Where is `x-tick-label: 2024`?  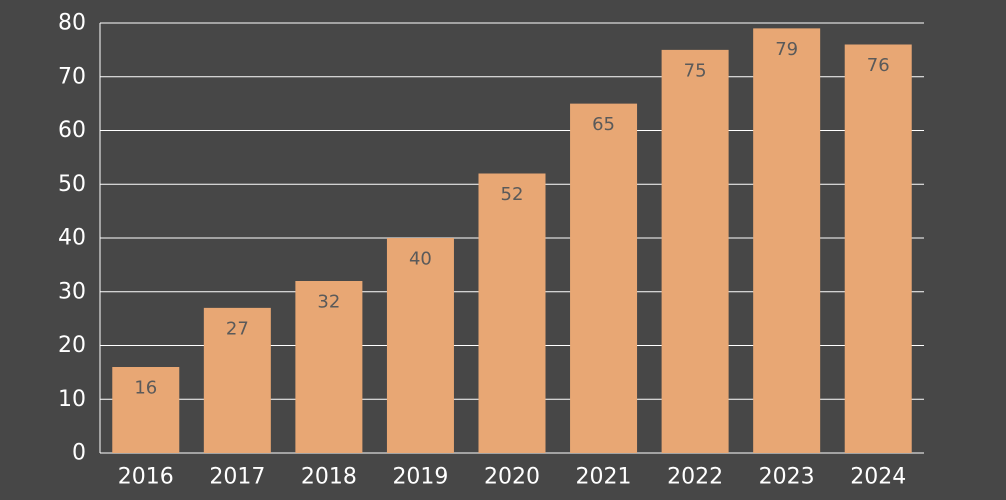 x-tick-label: 2024 is located at coordinates (878, 477).